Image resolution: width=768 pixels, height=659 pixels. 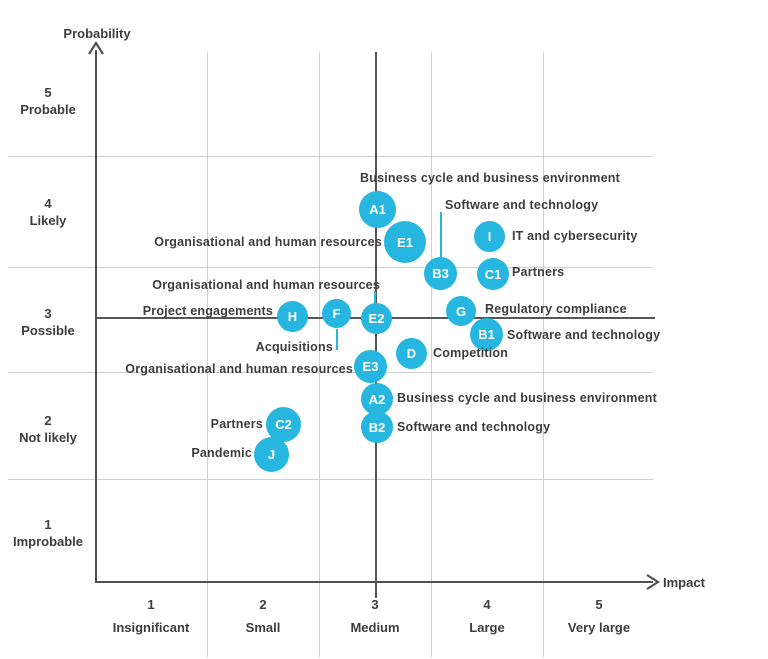 I want to click on x-axis-line, so click(x=374, y=582).